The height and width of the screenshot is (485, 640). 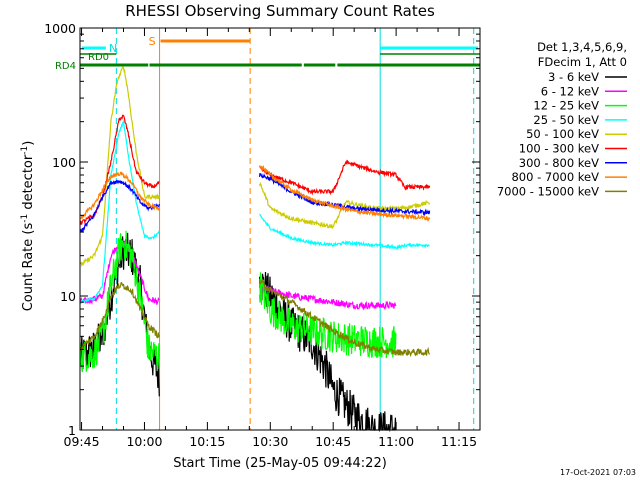 I want to click on y-tick-label-2: 100, so click(x=64, y=162).